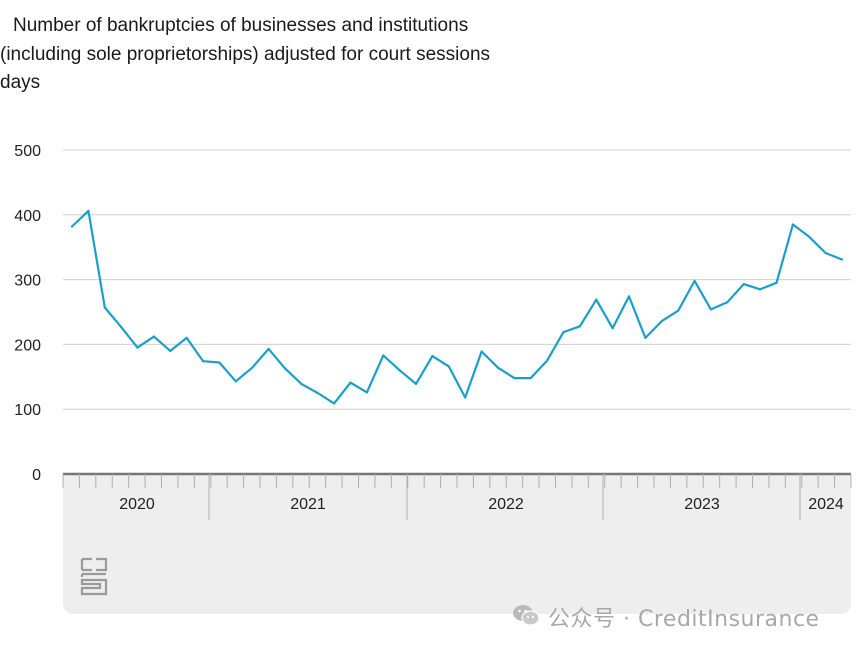 The height and width of the screenshot is (649, 865). What do you see at coordinates (27, 345) in the screenshot?
I see `y-tick-label: 200` at bounding box center [27, 345].